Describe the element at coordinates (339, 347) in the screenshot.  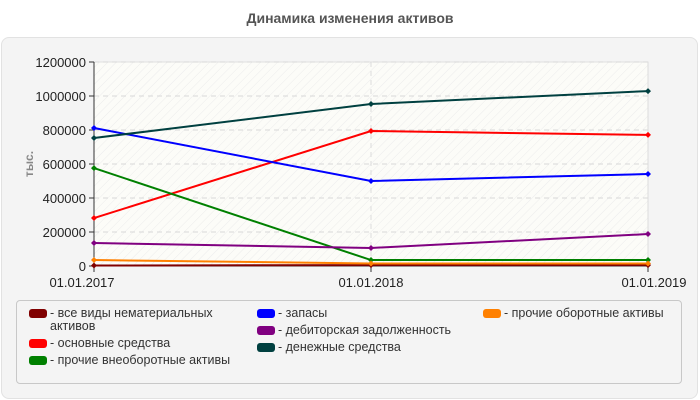
I see `legend-label: - денежные средства` at that location.